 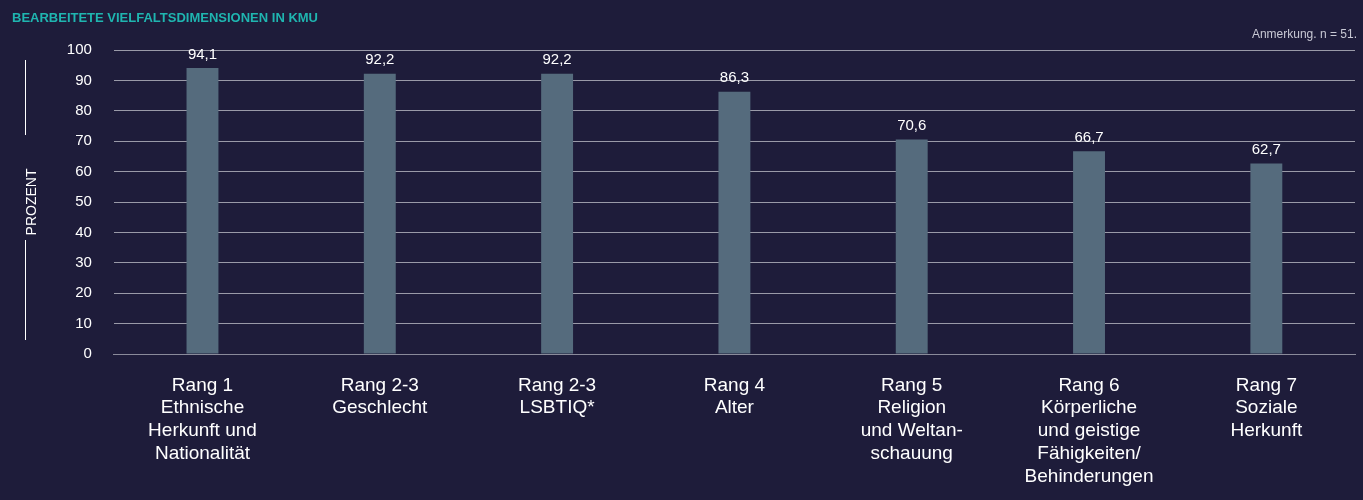 What do you see at coordinates (911, 418) in the screenshot?
I see `x-tick-label: Rang 5 Religion und Weltan- schauung` at bounding box center [911, 418].